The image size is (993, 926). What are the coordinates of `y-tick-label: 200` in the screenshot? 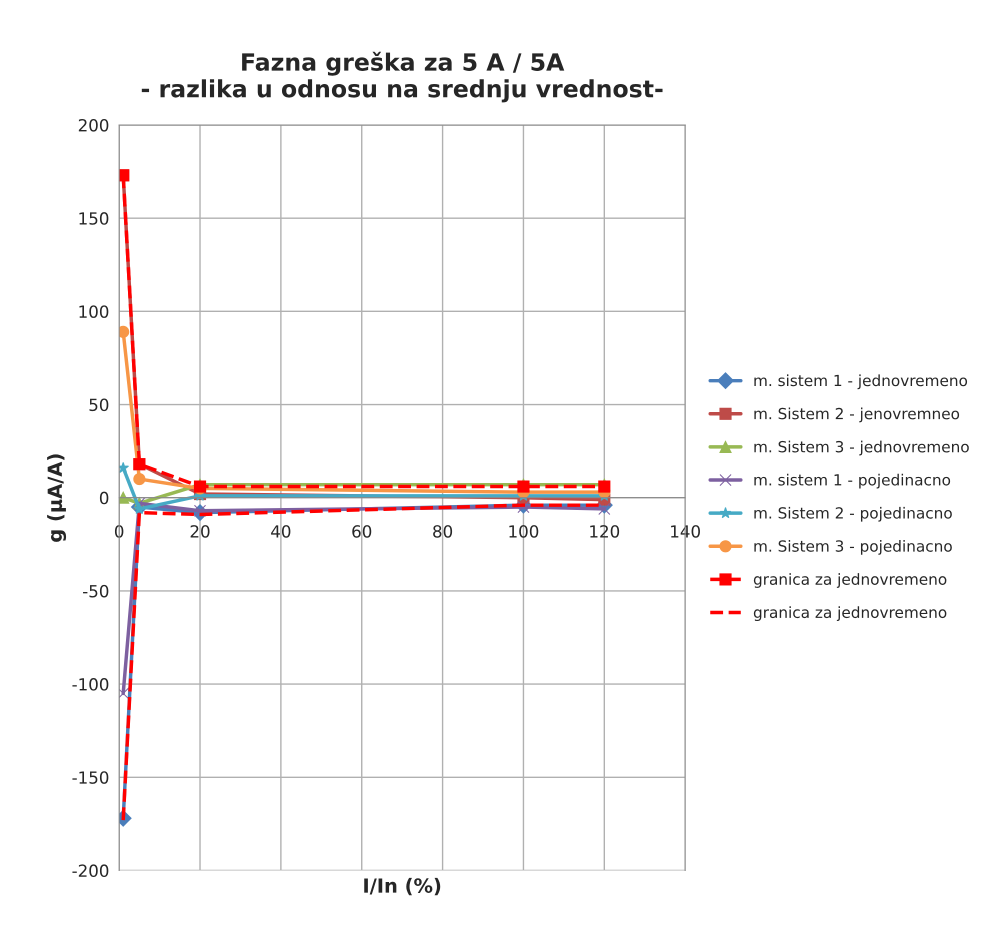 It's located at (93, 125).